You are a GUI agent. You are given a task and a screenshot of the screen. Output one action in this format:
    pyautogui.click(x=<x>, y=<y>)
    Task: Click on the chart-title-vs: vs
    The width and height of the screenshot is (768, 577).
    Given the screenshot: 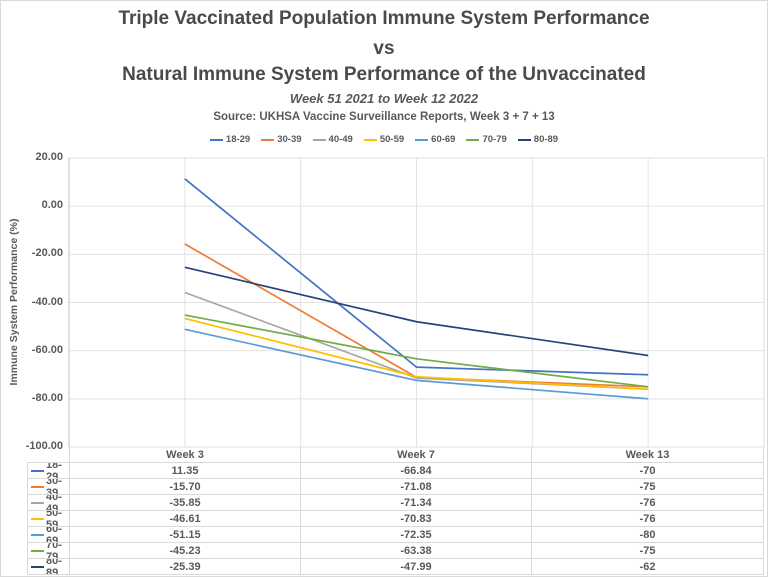 What is the action you would take?
    pyautogui.click(x=384, y=48)
    